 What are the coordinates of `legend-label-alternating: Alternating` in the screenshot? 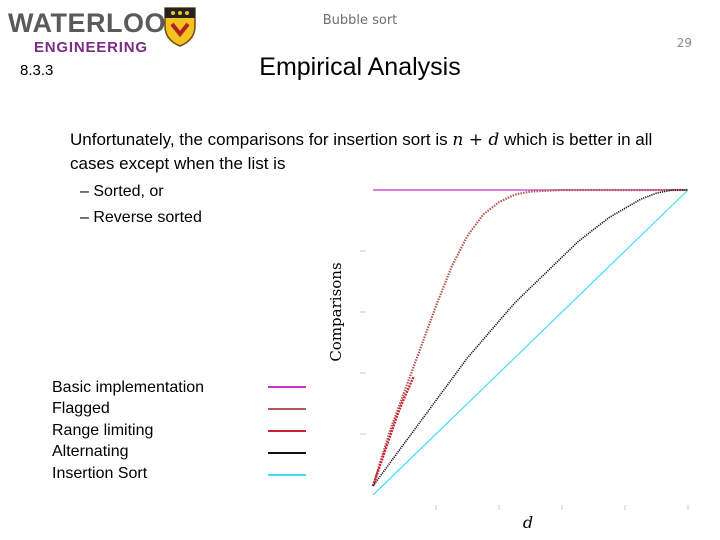 It's located at (90, 451).